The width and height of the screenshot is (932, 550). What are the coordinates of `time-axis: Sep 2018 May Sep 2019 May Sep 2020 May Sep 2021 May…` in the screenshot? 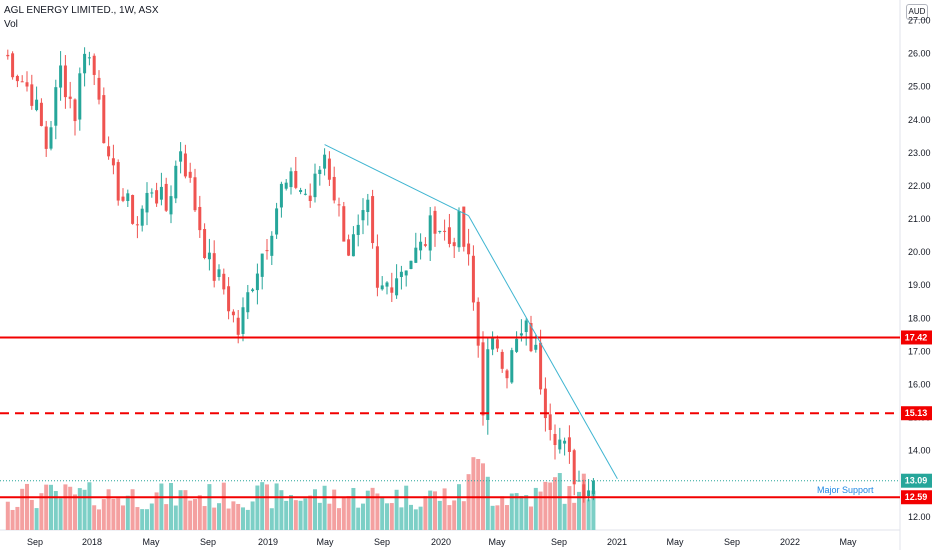 It's located at (442, 542).